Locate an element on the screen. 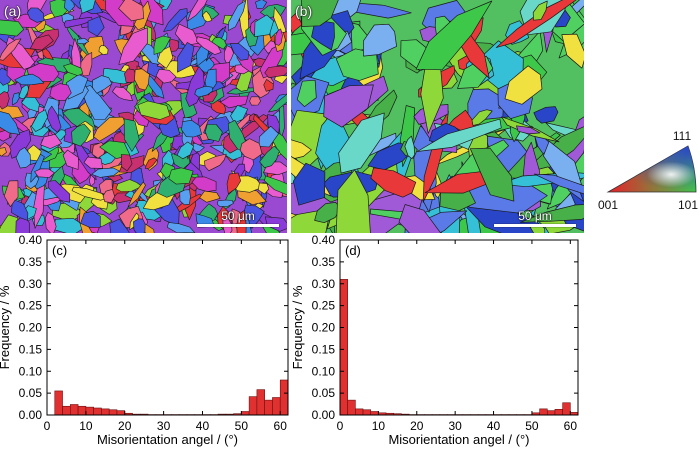 This screenshot has width=700, height=450. xtick-label-d-6: 60 is located at coordinates (571, 426).